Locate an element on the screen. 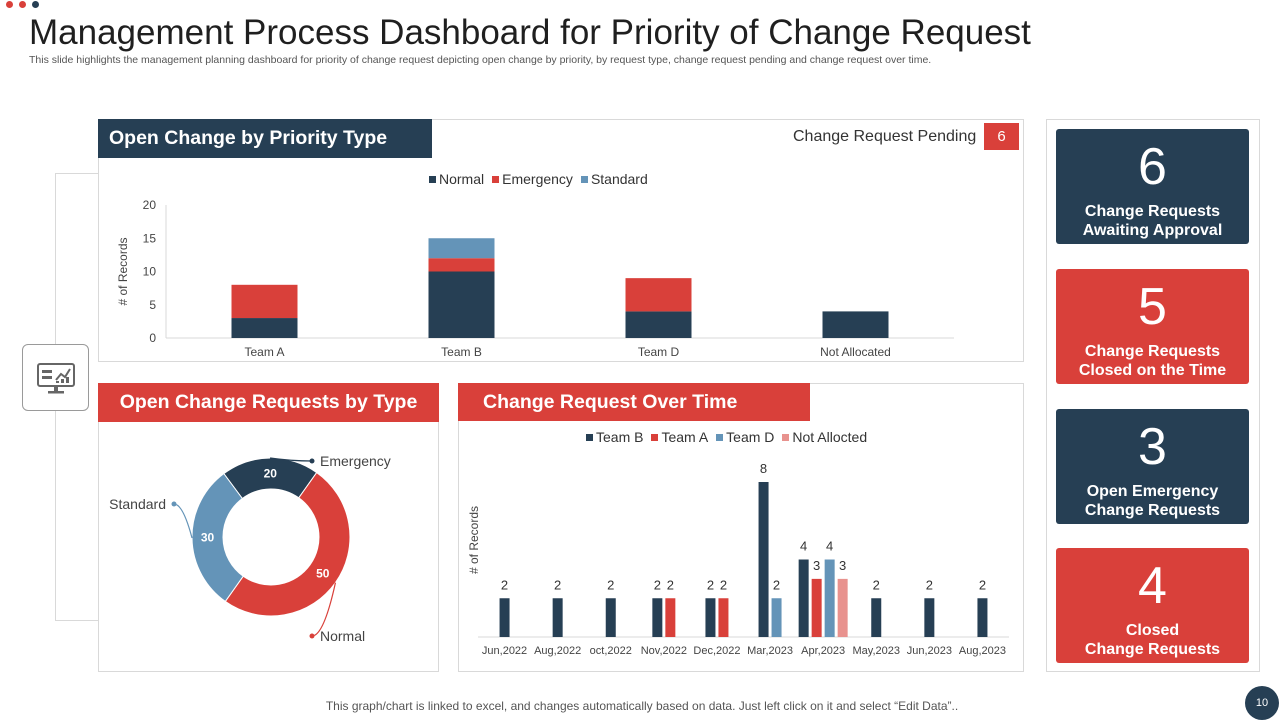 Image resolution: width=1280 pixels, height=720 pixels. bar-team-d is located at coordinates (776, 617).